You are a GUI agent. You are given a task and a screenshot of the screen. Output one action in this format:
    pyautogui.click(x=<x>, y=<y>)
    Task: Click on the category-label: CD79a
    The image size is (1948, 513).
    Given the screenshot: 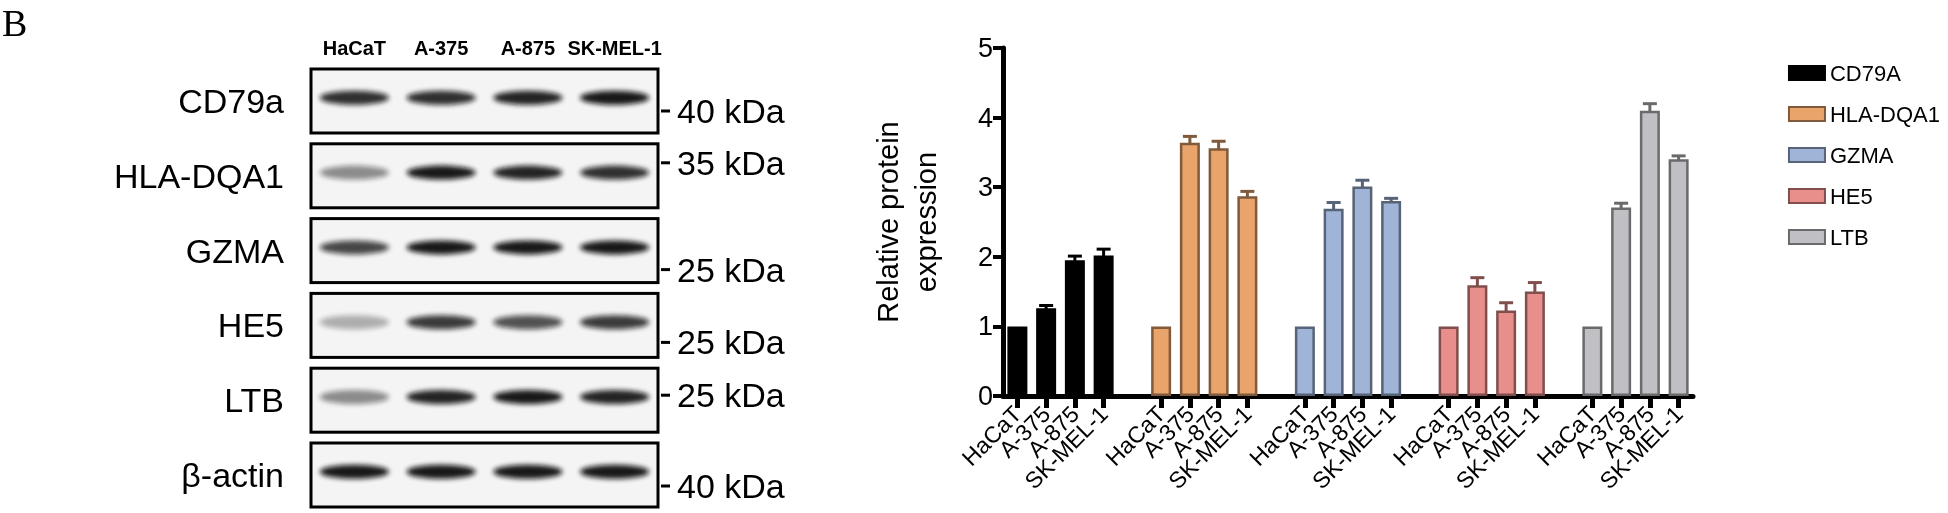 What is the action you would take?
    pyautogui.click(x=231, y=101)
    